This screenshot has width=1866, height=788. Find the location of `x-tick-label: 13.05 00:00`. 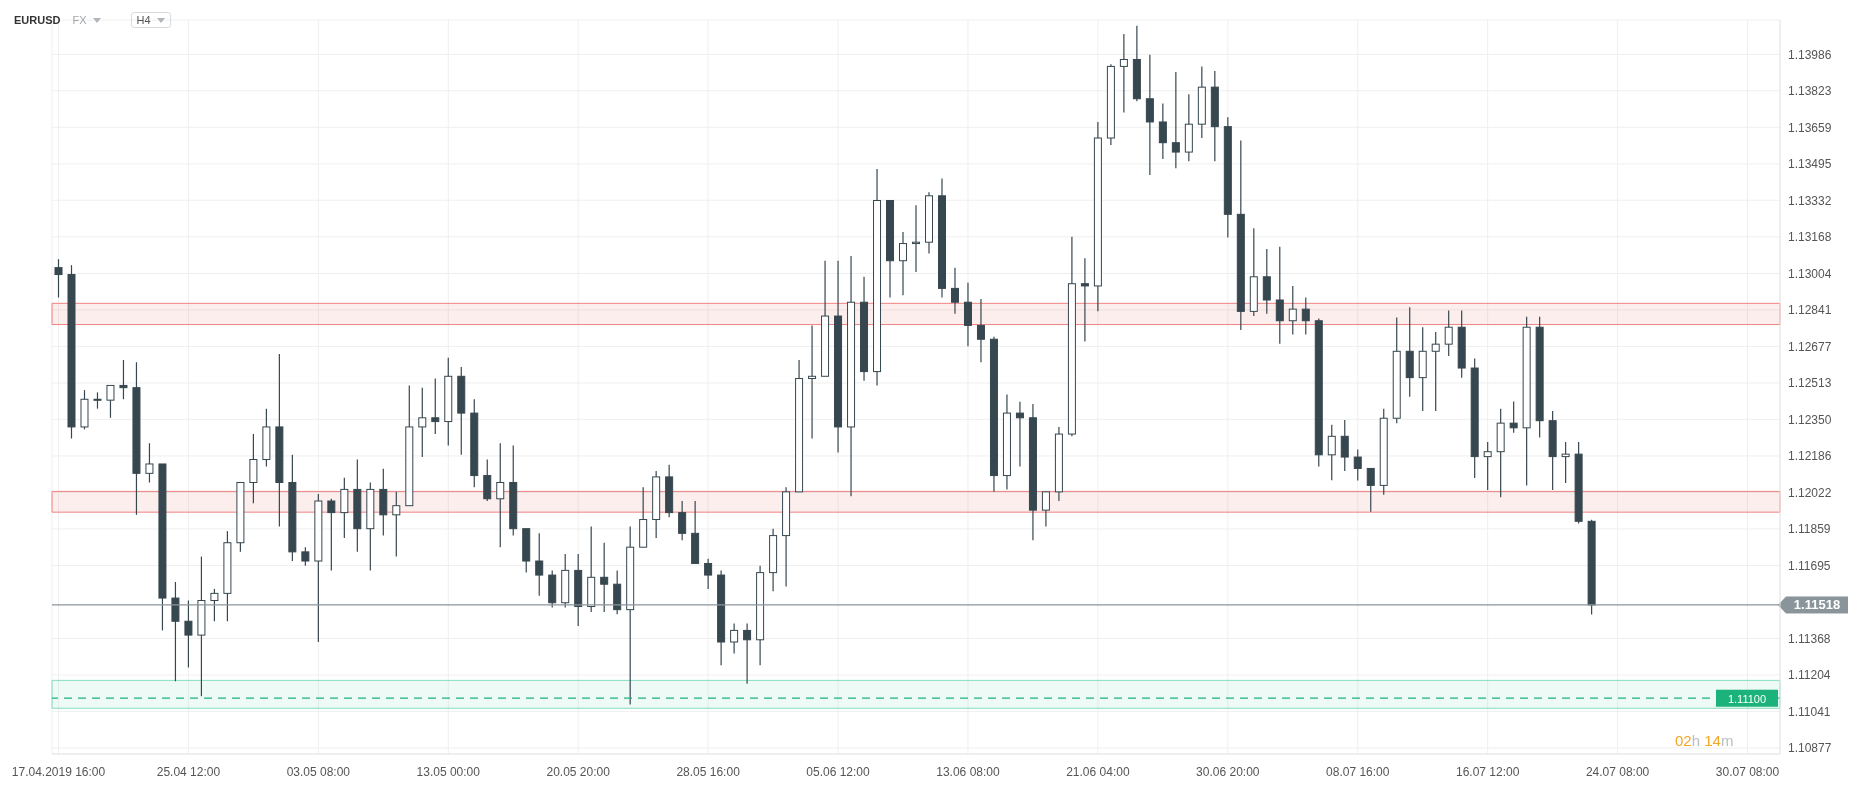

x-tick-label: 13.05 00:00 is located at coordinates (448, 772).